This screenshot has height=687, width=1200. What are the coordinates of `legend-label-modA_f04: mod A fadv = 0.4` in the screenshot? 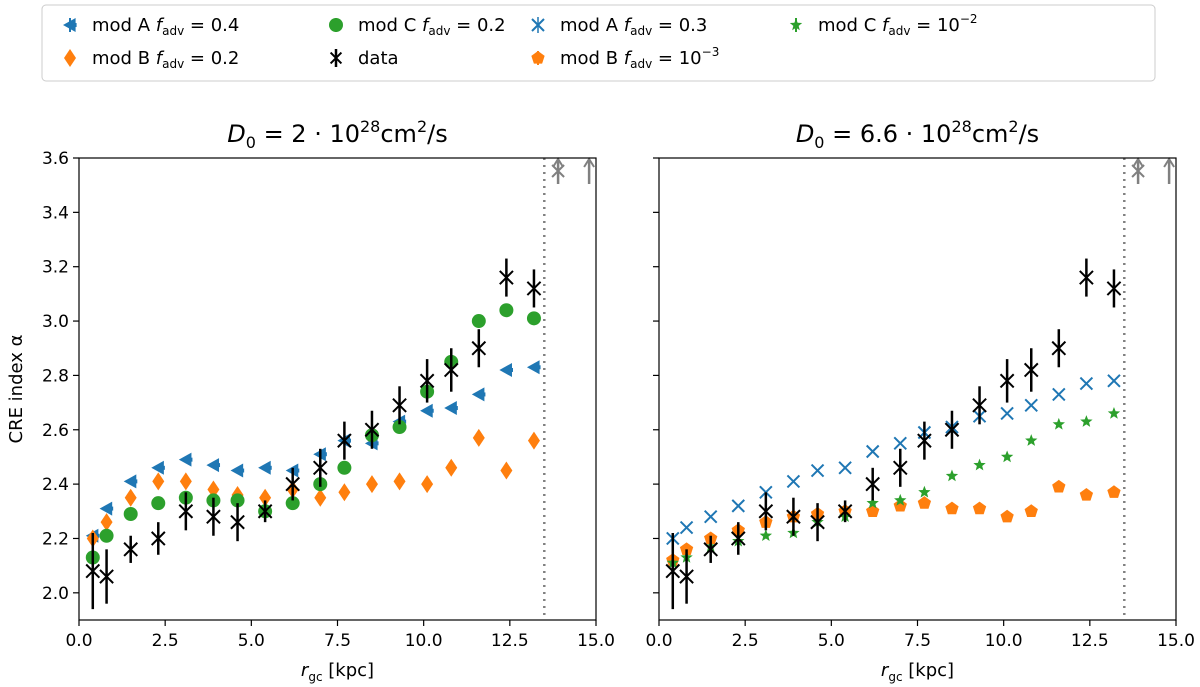 It's located at (165, 26).